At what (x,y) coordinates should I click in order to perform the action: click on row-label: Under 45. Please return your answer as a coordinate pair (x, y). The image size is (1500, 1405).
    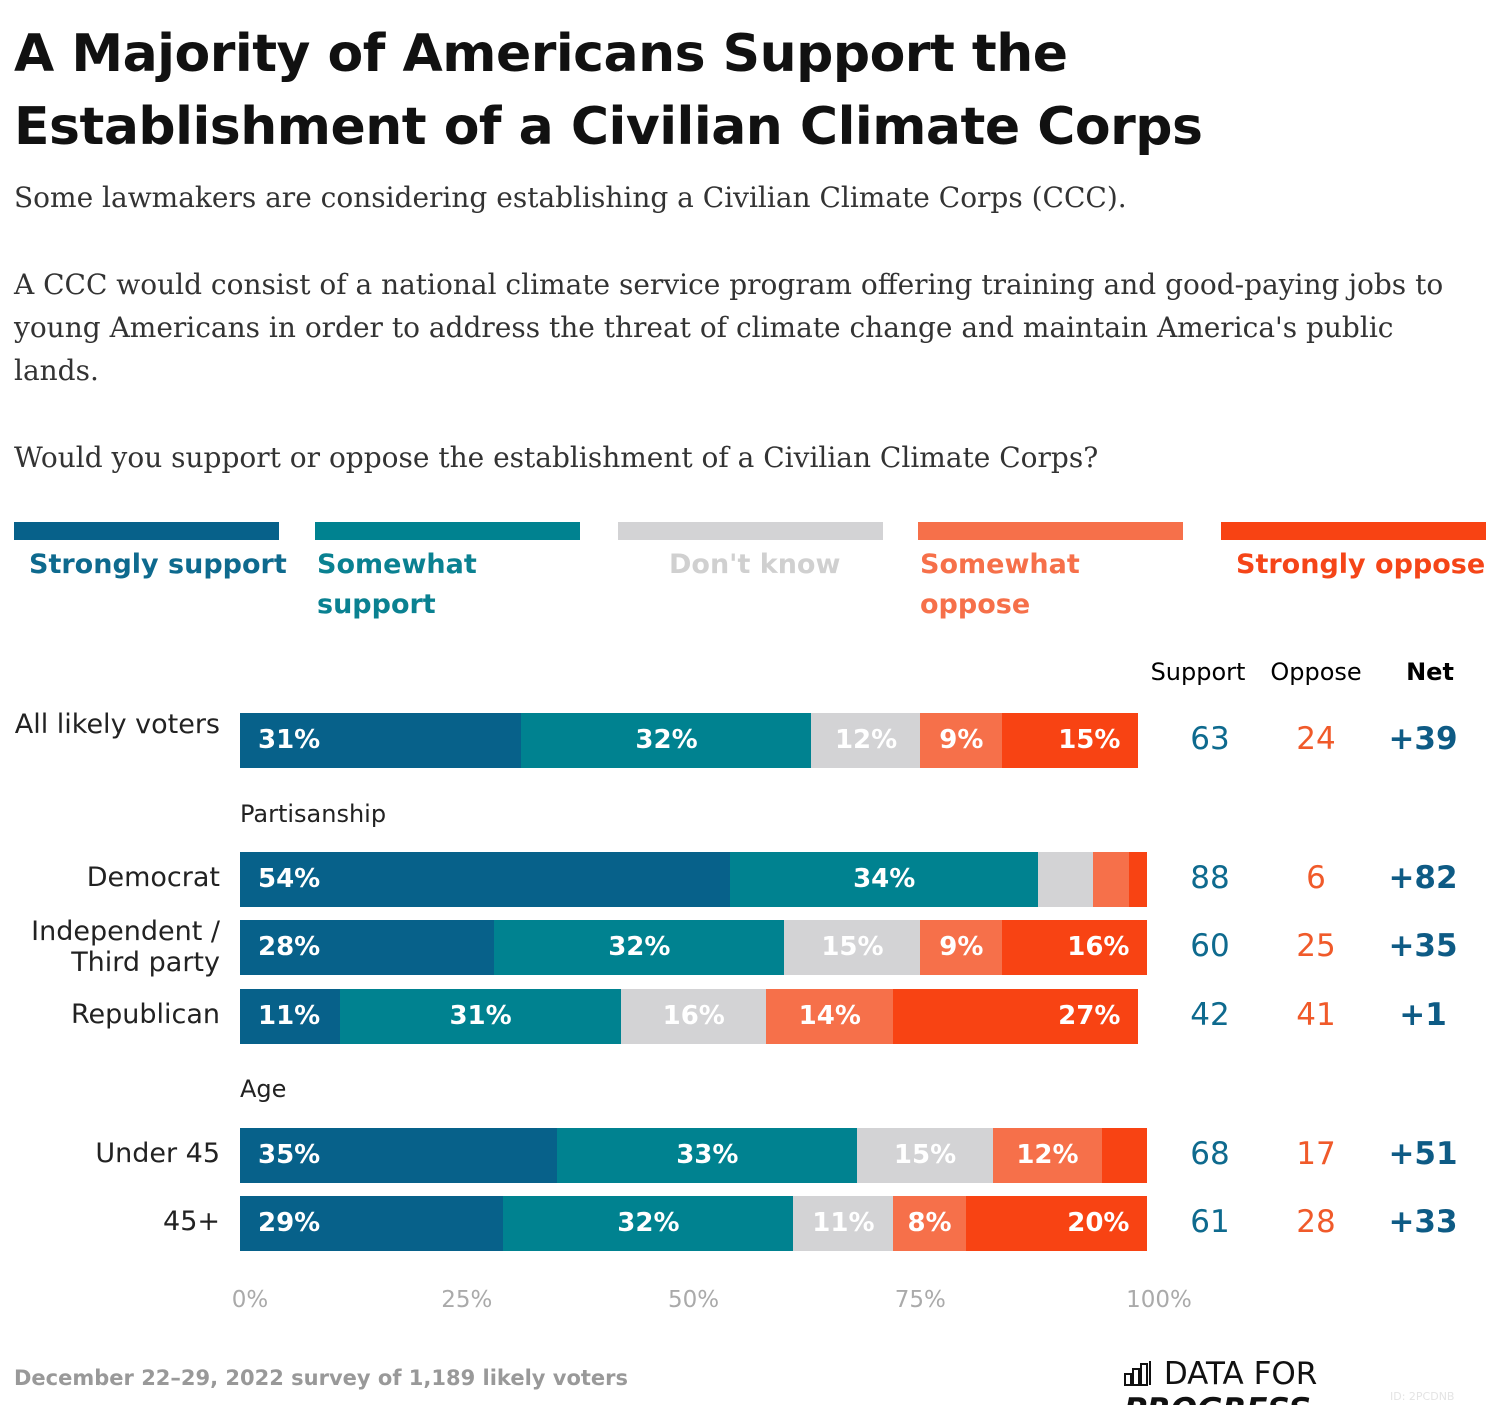
    Looking at the image, I should click on (157, 1153).